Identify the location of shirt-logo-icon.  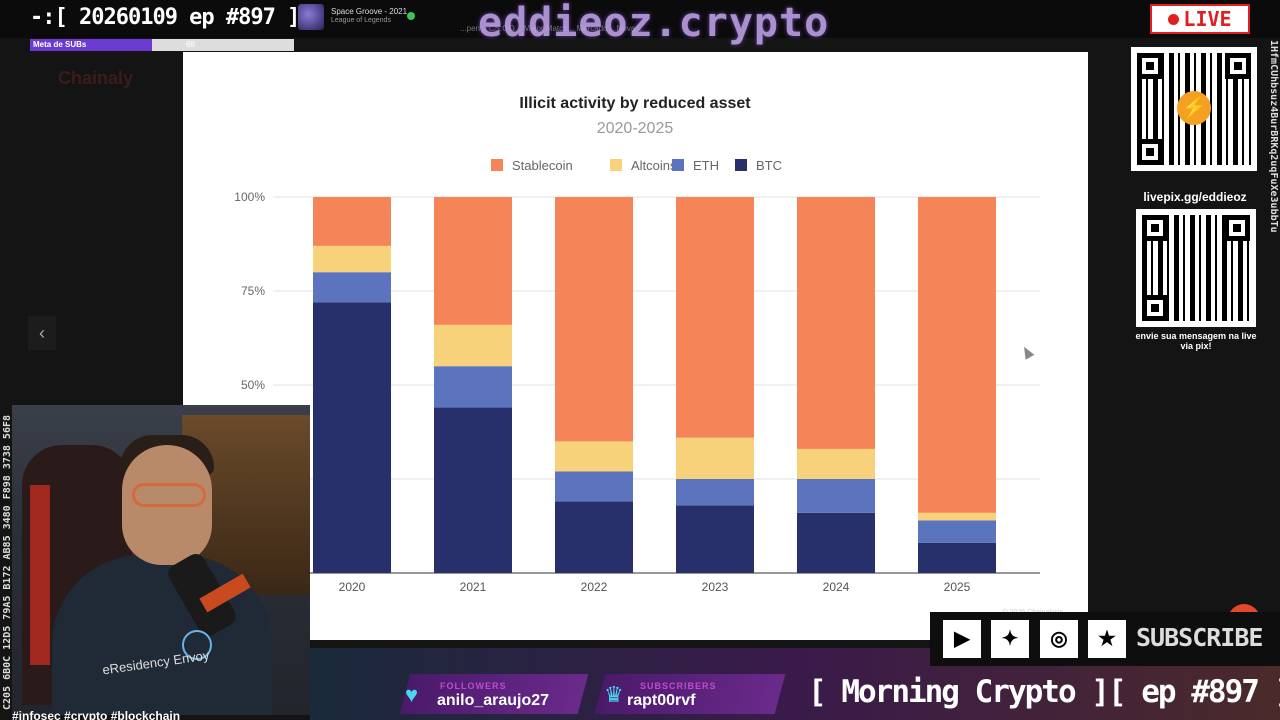
(197, 645).